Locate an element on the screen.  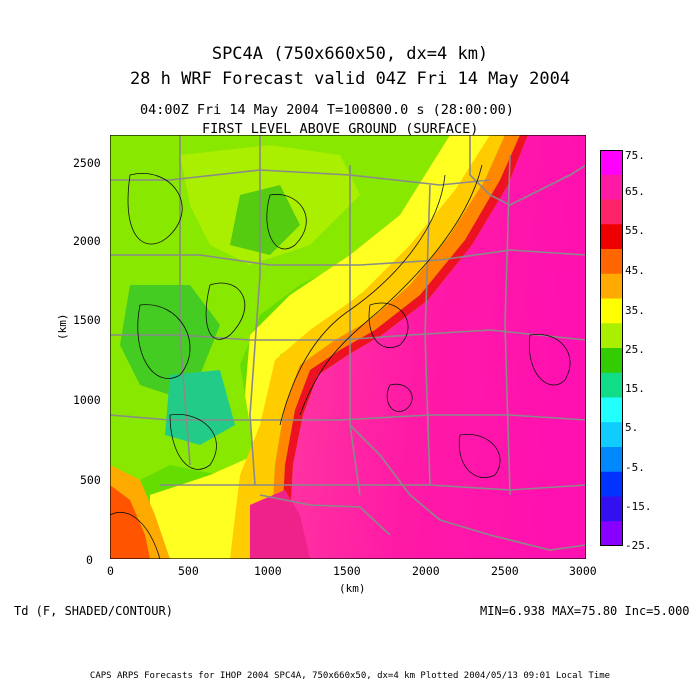
colorbar-border is located at coordinates (611, 348).